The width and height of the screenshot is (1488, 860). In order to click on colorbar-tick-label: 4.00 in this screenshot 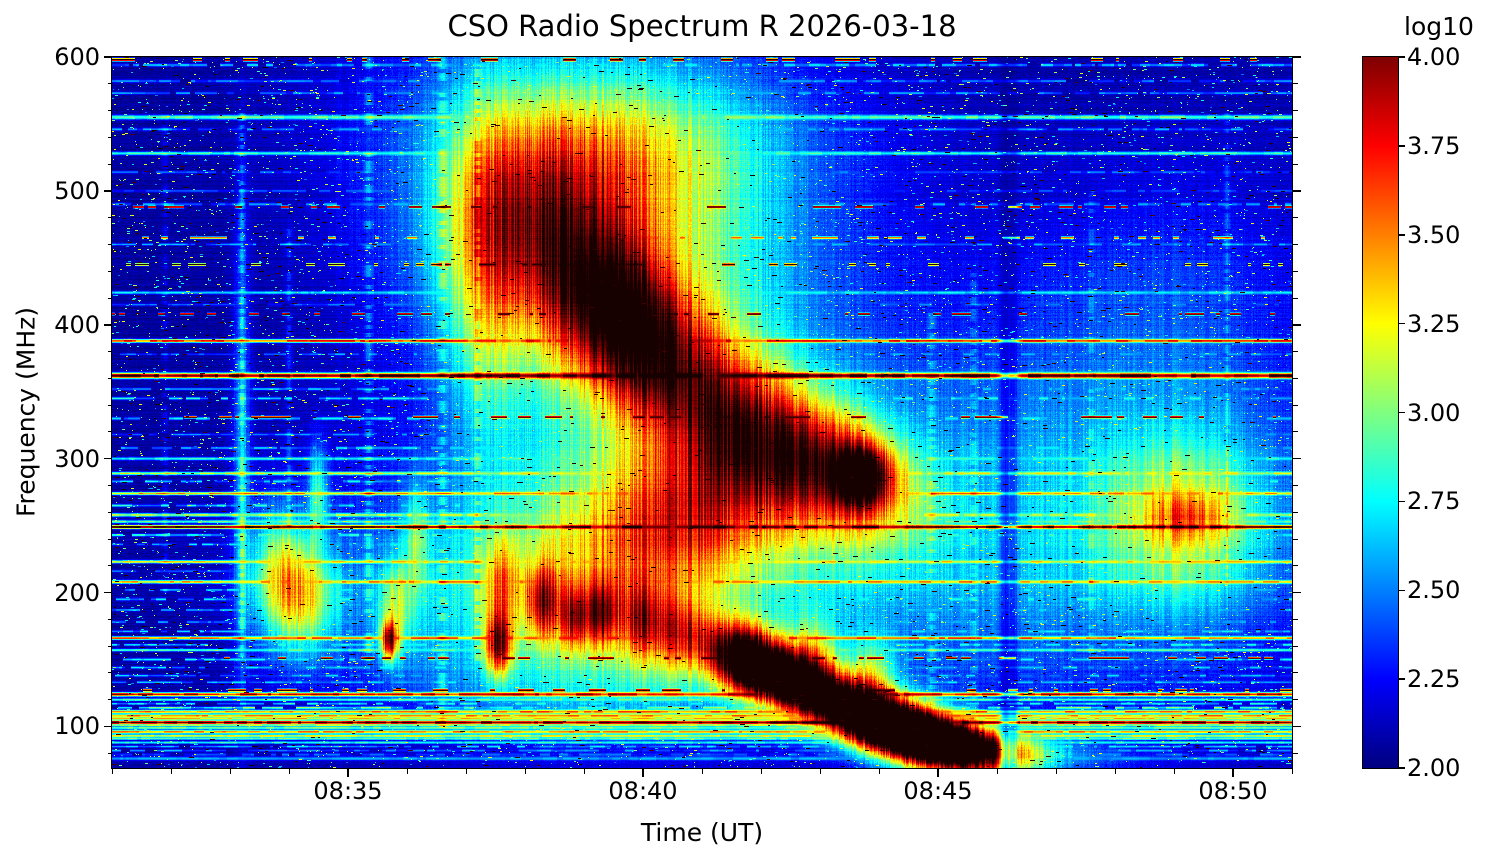, I will do `click(1434, 57)`.